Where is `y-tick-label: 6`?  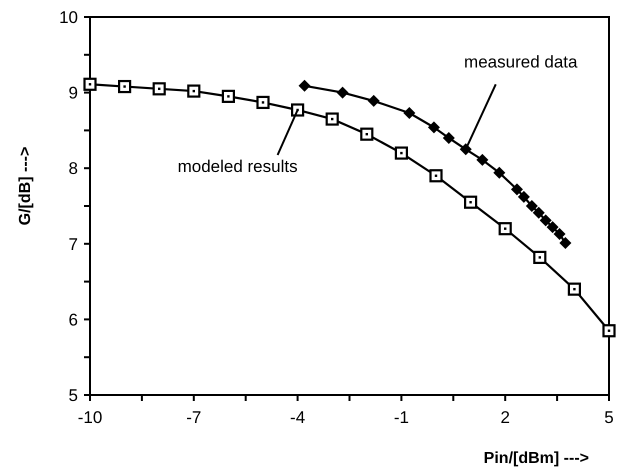 y-tick-label: 6 is located at coordinates (73, 320).